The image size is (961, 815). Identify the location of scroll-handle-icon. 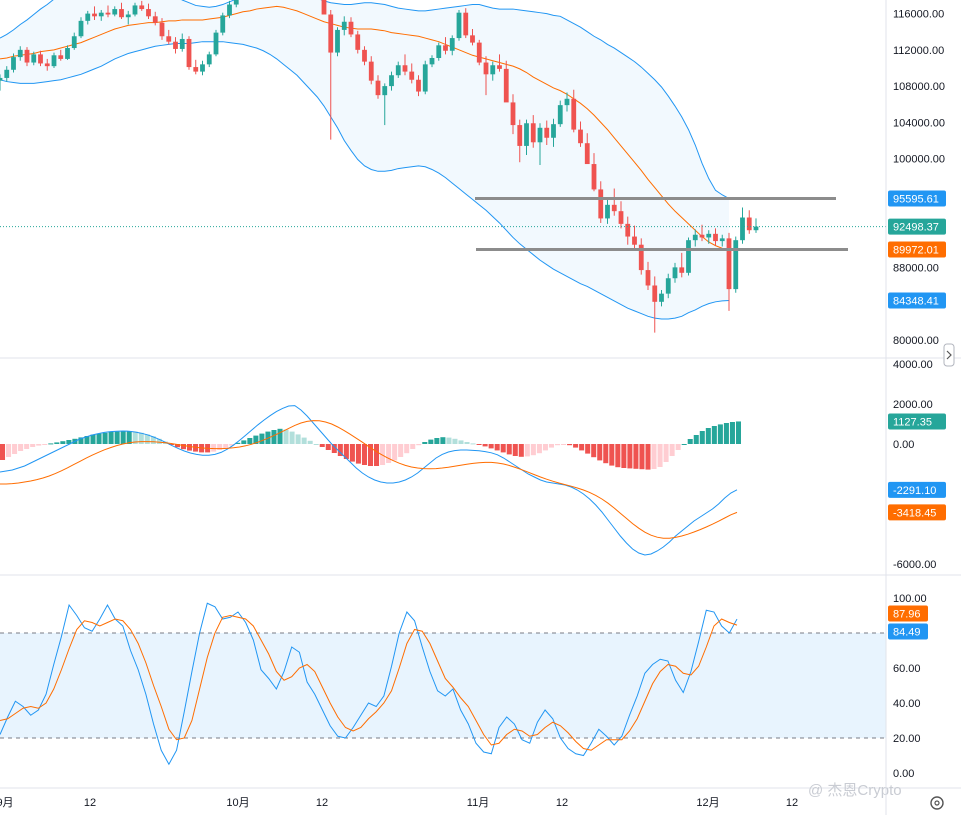
(949, 355).